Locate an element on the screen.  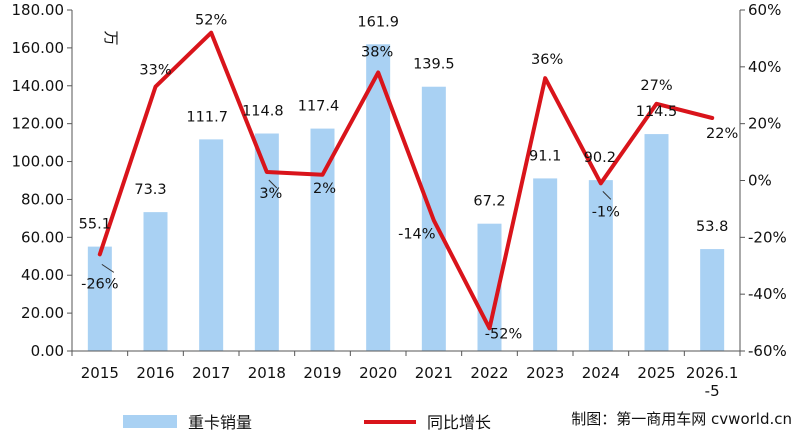
right-axis-tick-label: 40% is located at coordinates (764, 67).